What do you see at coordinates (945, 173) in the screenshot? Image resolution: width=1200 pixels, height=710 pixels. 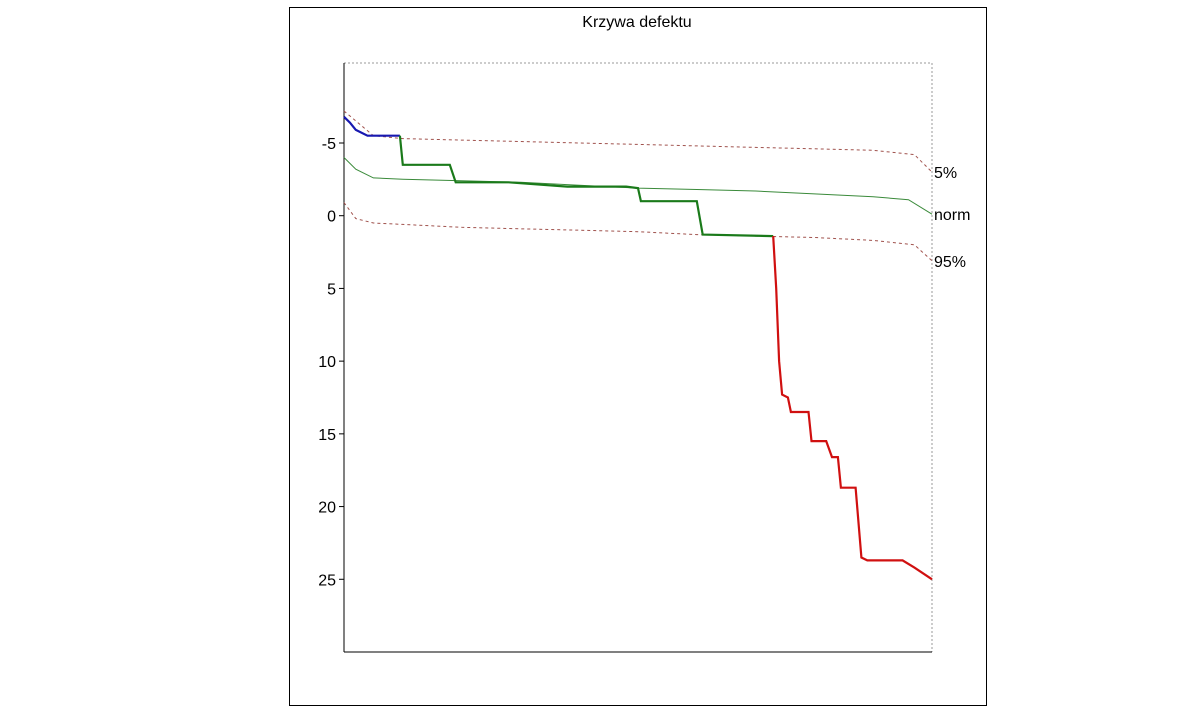 I see `series-label-0: 5%` at bounding box center [945, 173].